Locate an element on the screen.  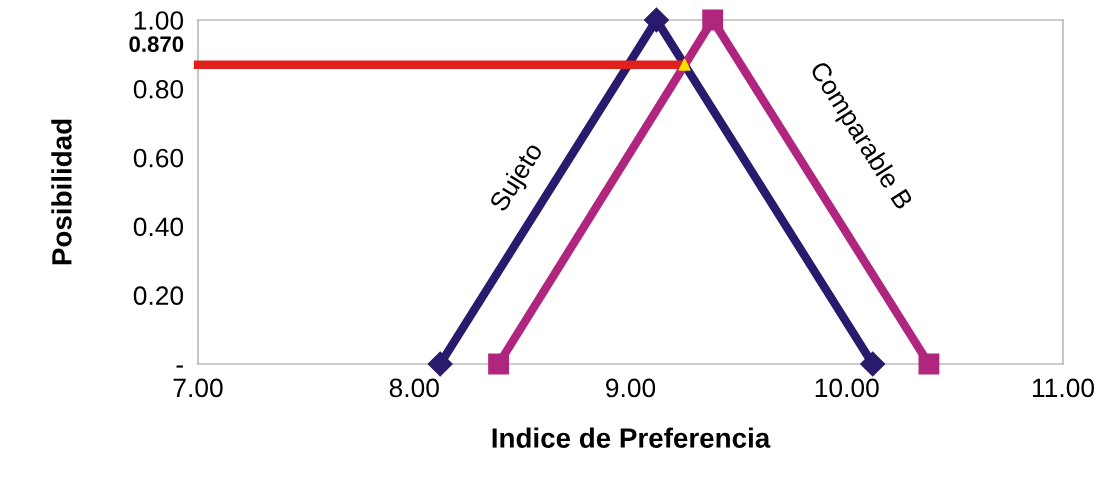
annotation: 0.870 is located at coordinates (156, 44).